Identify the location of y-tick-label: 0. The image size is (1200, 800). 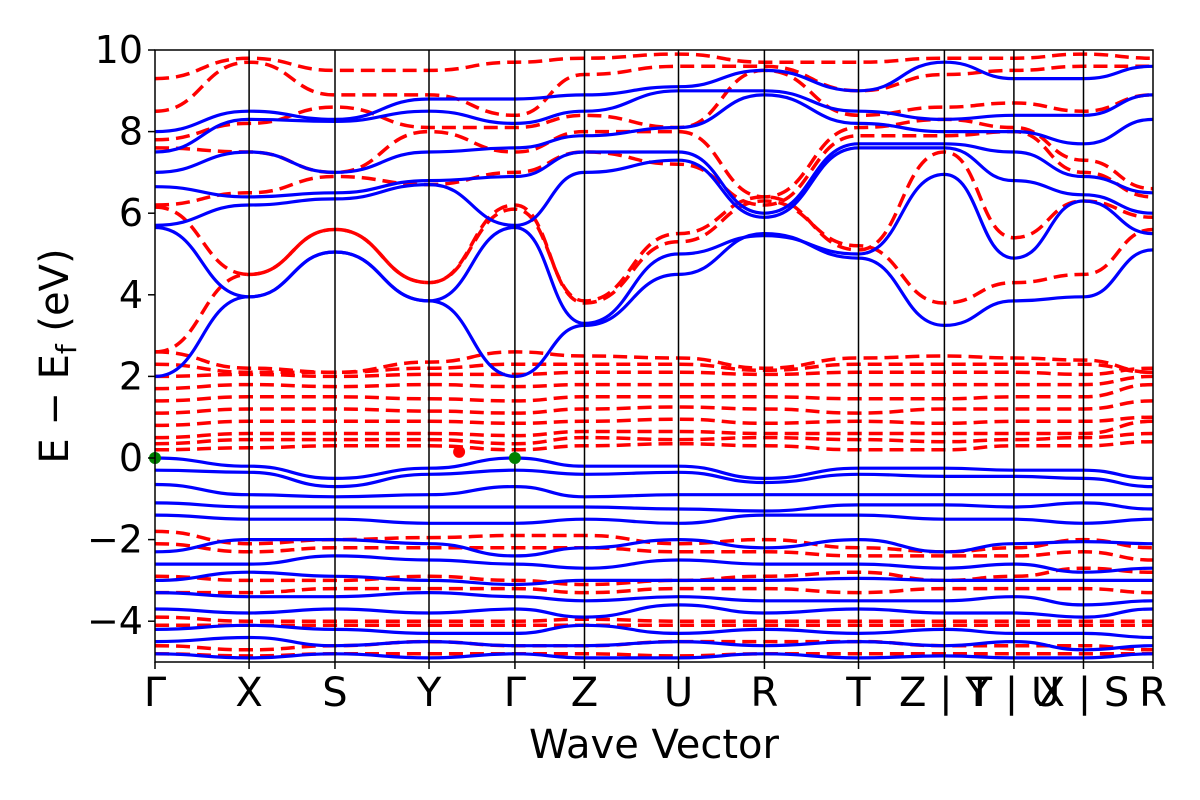
(131, 458).